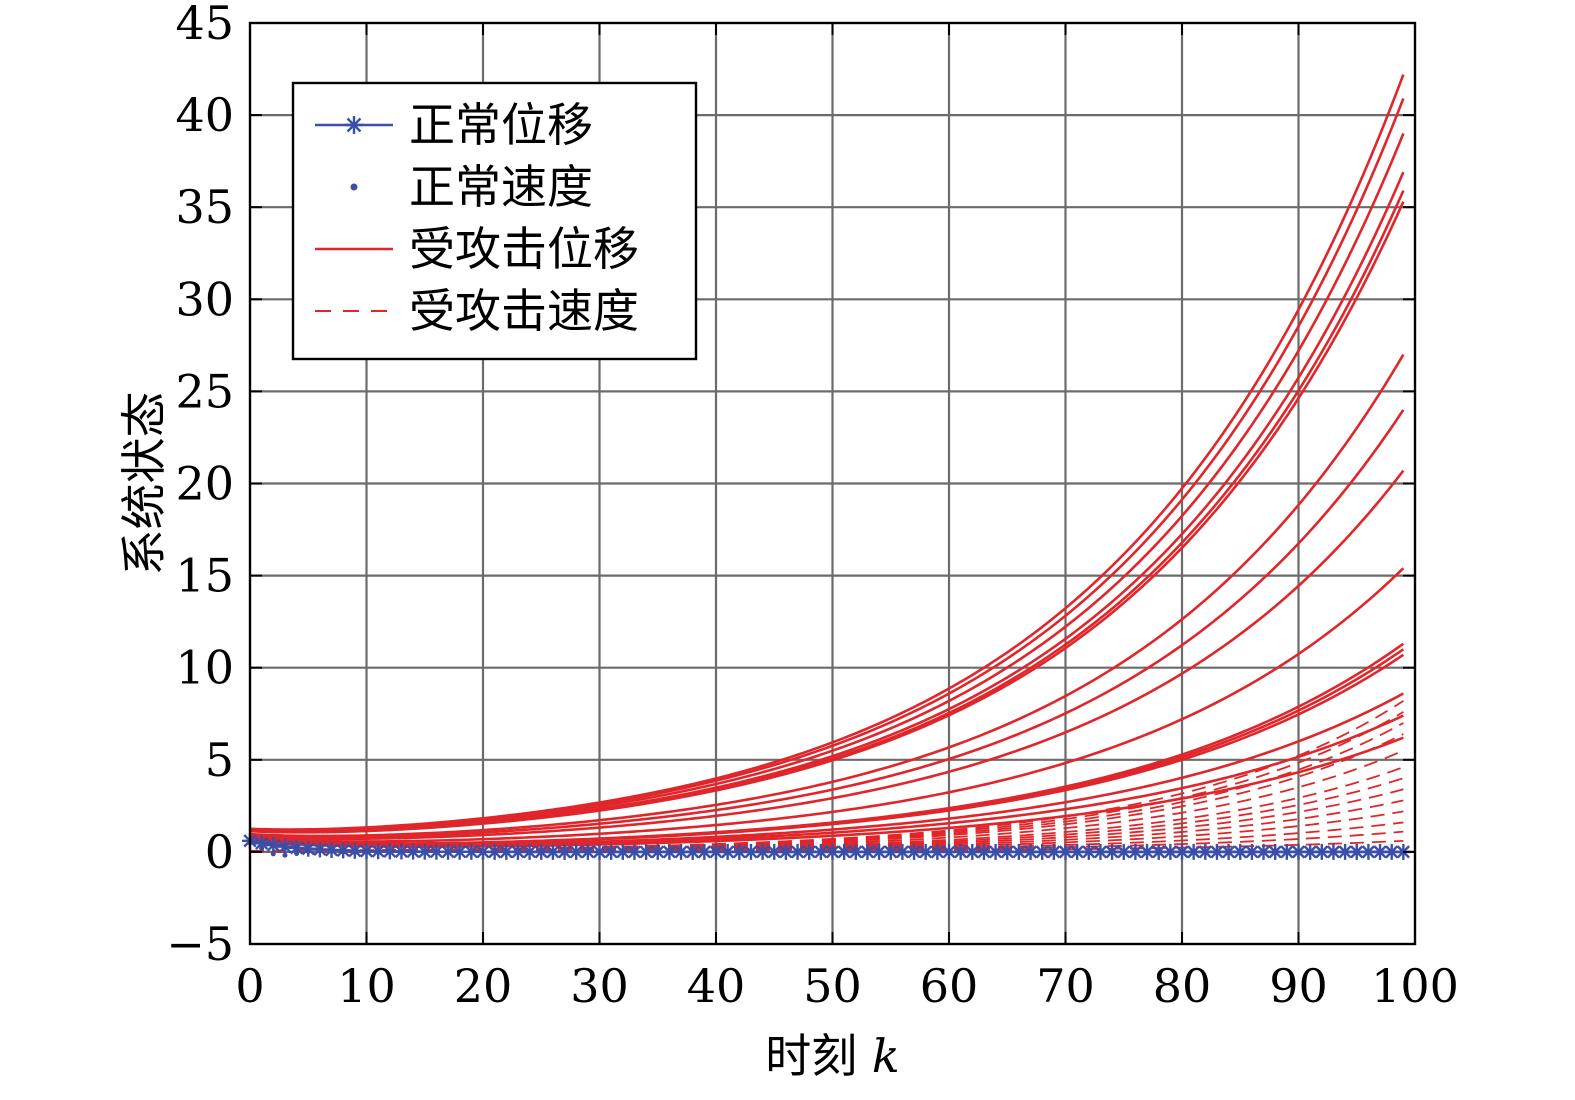 This screenshot has height=1100, width=1575. I want to click on y-tick-label: 25, so click(204, 391).